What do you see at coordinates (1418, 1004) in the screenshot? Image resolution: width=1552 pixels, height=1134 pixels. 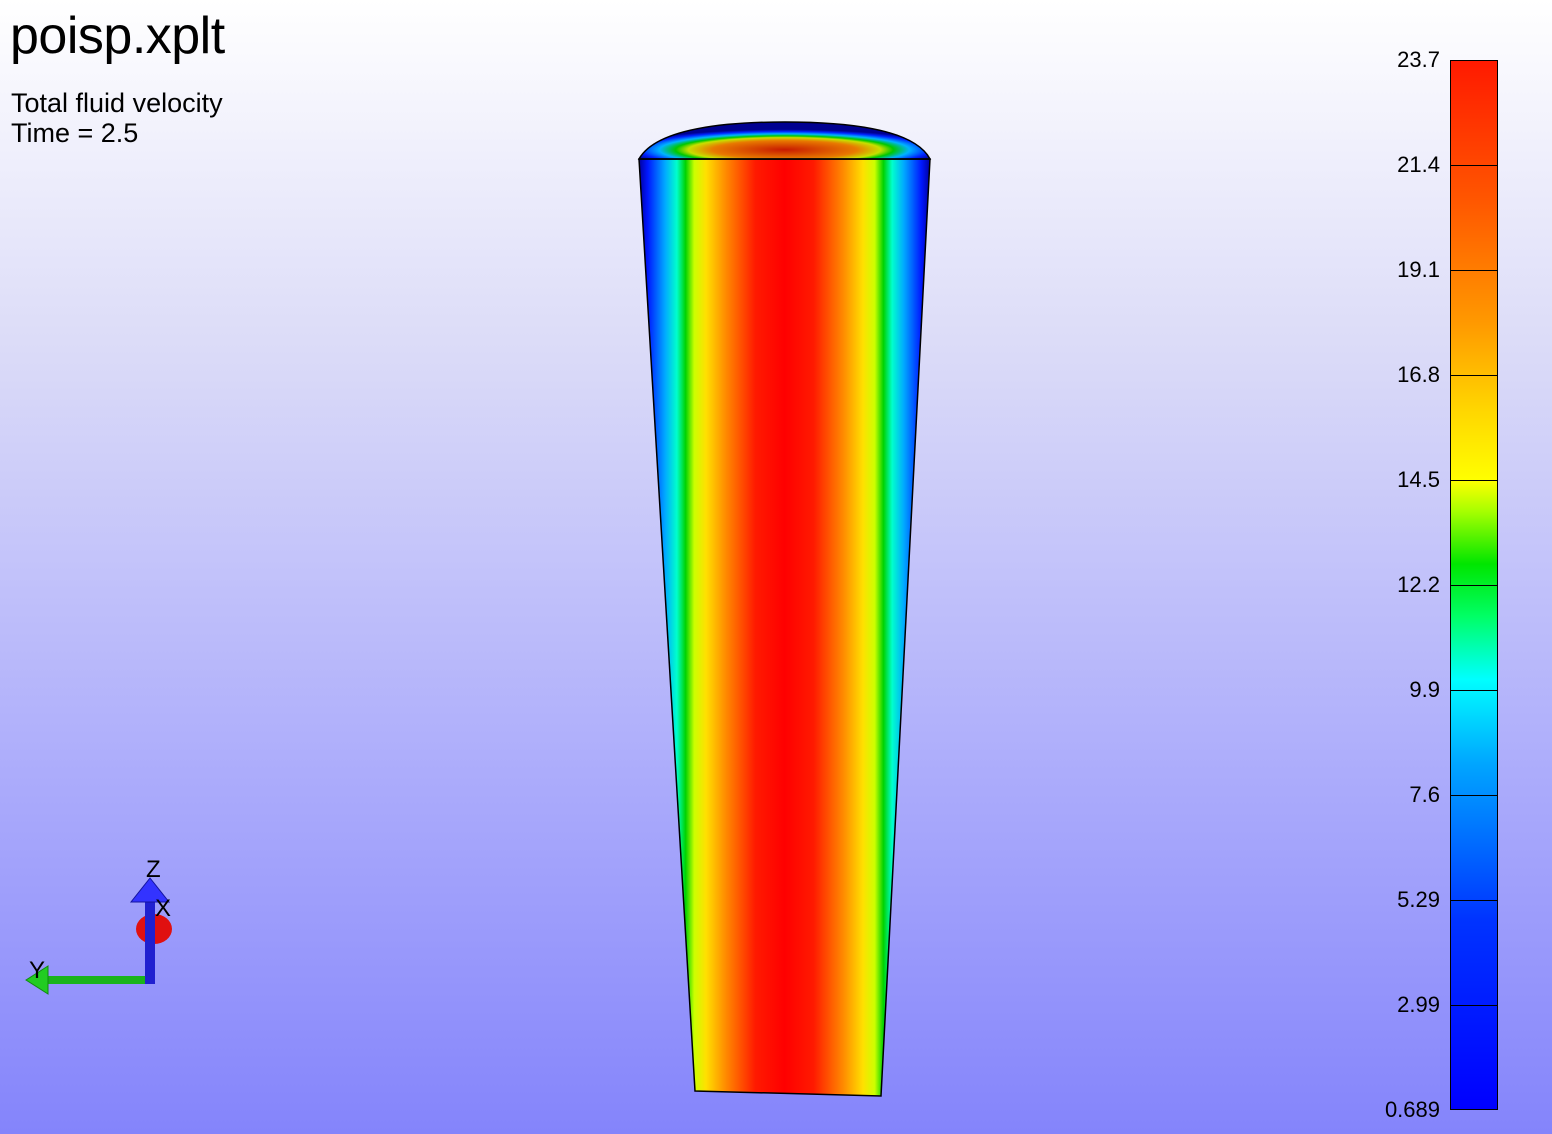 I see `color-legend-label: 2.99` at bounding box center [1418, 1004].